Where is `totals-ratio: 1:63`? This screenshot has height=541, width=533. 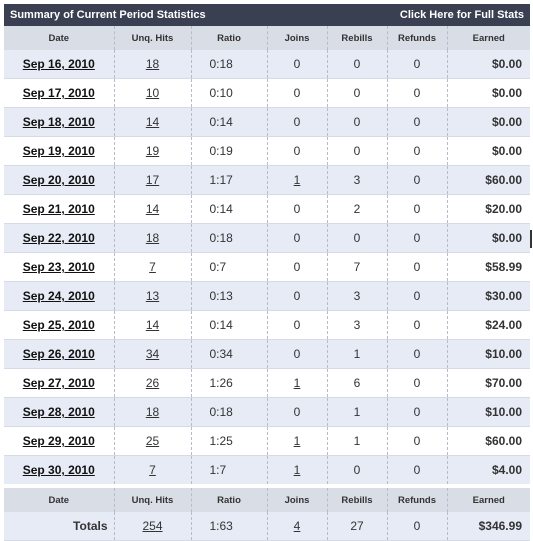
totals-ratio: 1:63 is located at coordinates (229, 526).